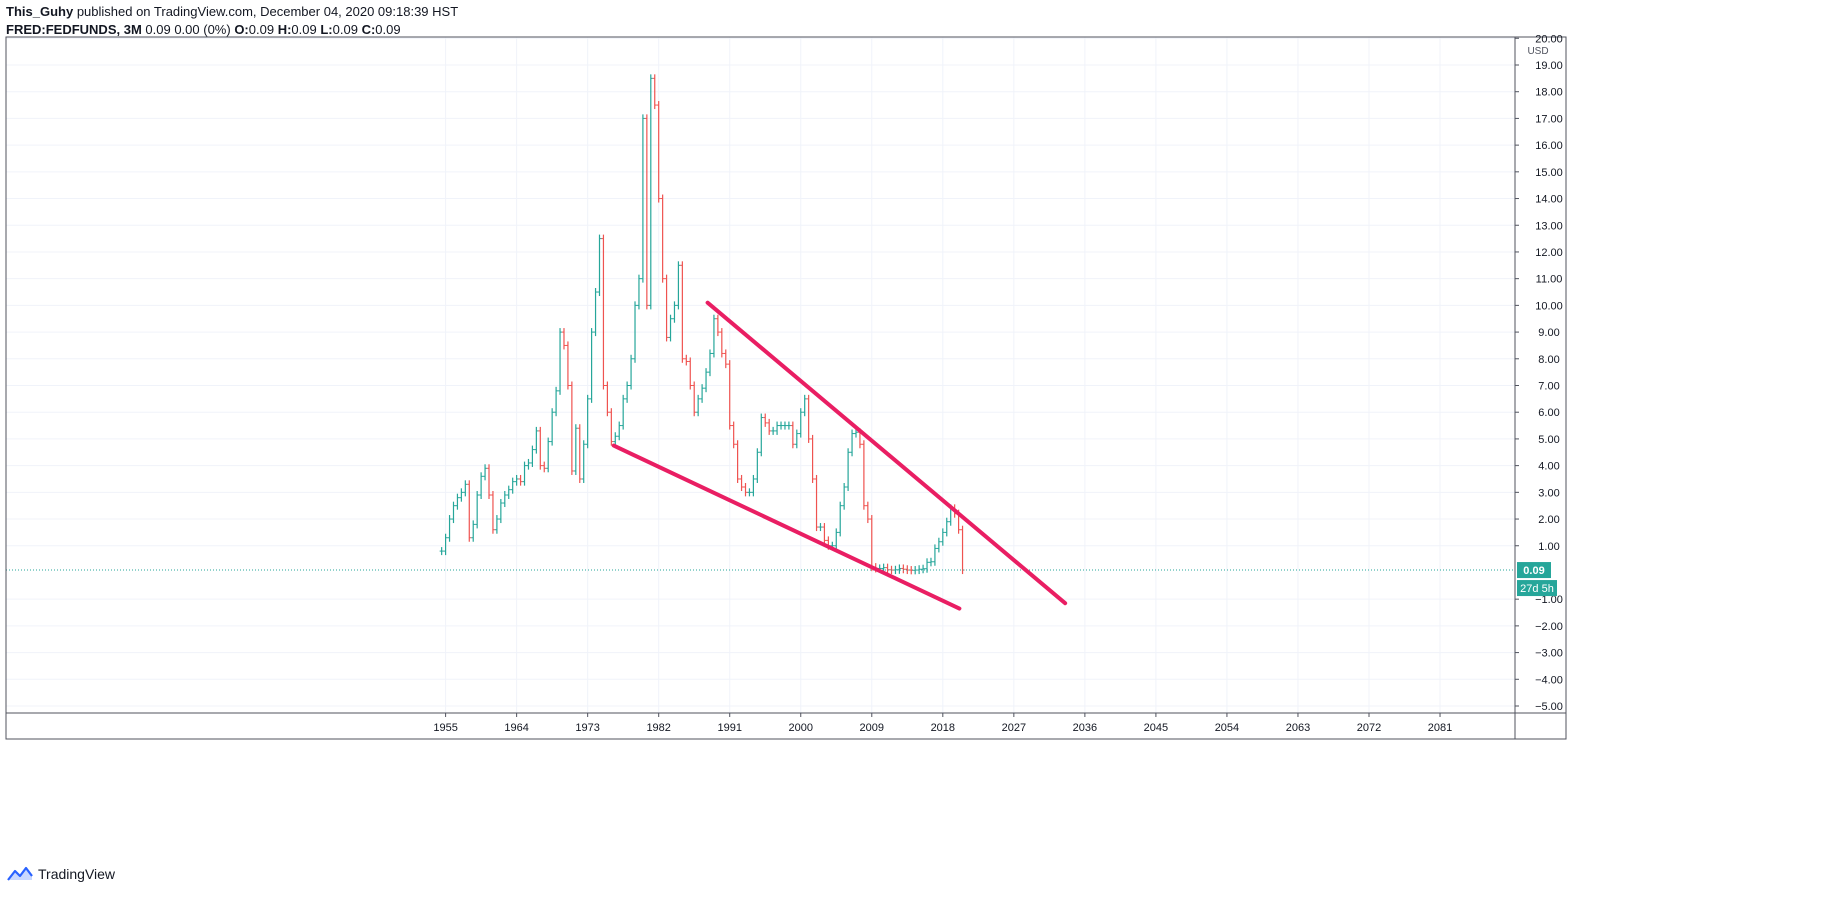 This screenshot has height=898, width=1828. What do you see at coordinates (1548, 520) in the screenshot?
I see `y-tick-label: 2.00` at bounding box center [1548, 520].